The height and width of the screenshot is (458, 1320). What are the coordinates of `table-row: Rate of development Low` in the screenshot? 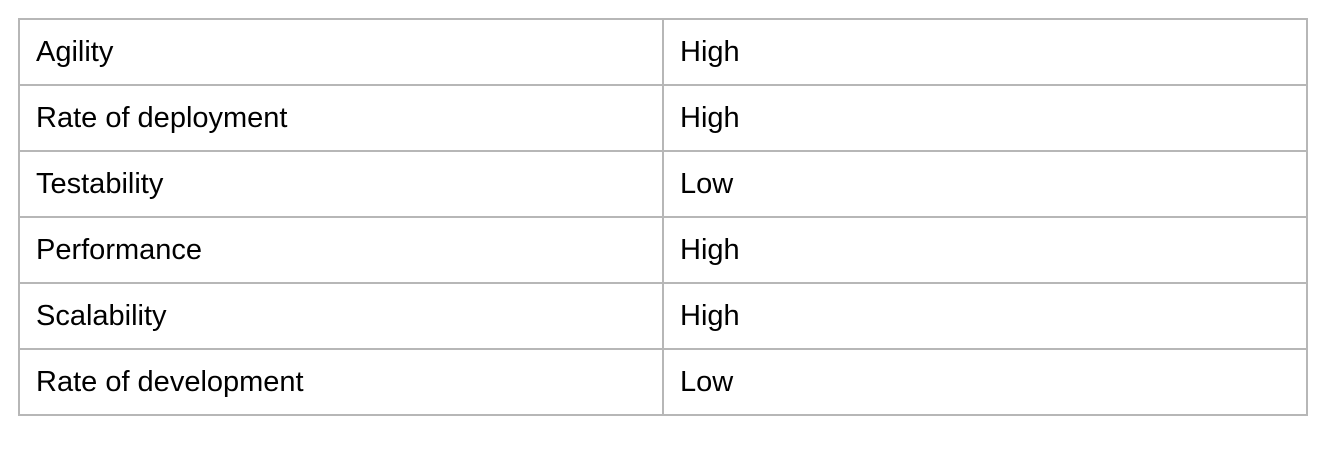 It's located at (663, 382).